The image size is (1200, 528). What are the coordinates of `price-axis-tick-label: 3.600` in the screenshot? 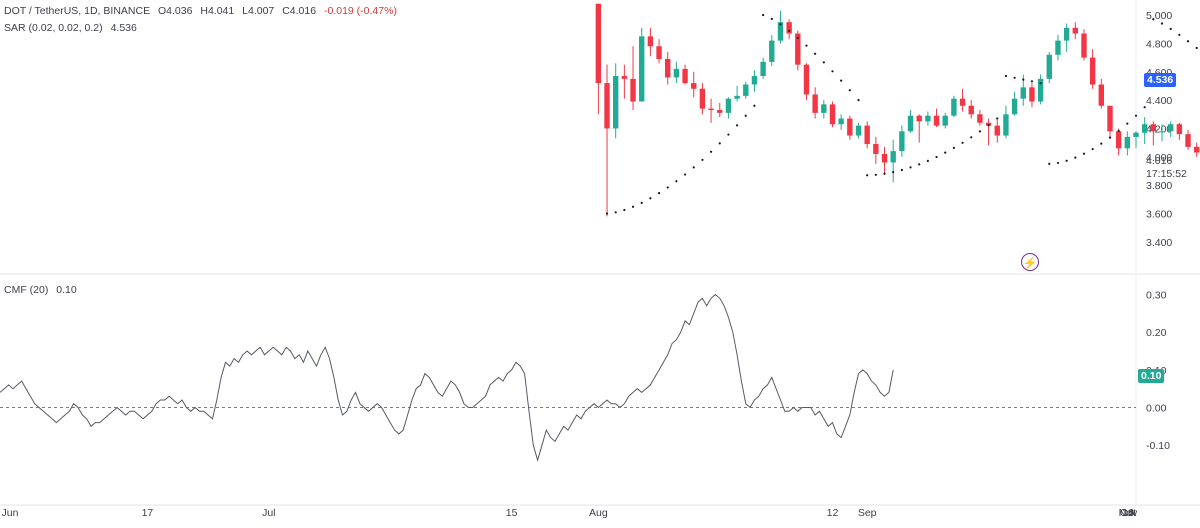 It's located at (1159, 214).